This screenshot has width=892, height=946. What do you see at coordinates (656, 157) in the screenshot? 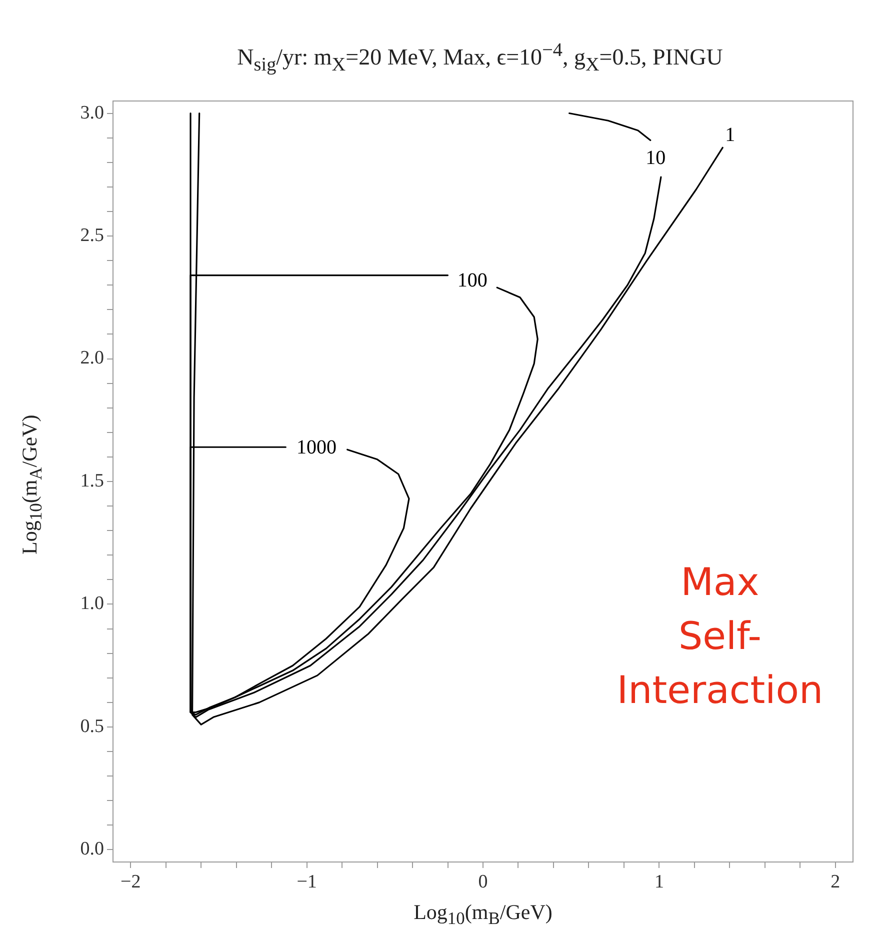
I see `series-label: 10` at bounding box center [656, 157].